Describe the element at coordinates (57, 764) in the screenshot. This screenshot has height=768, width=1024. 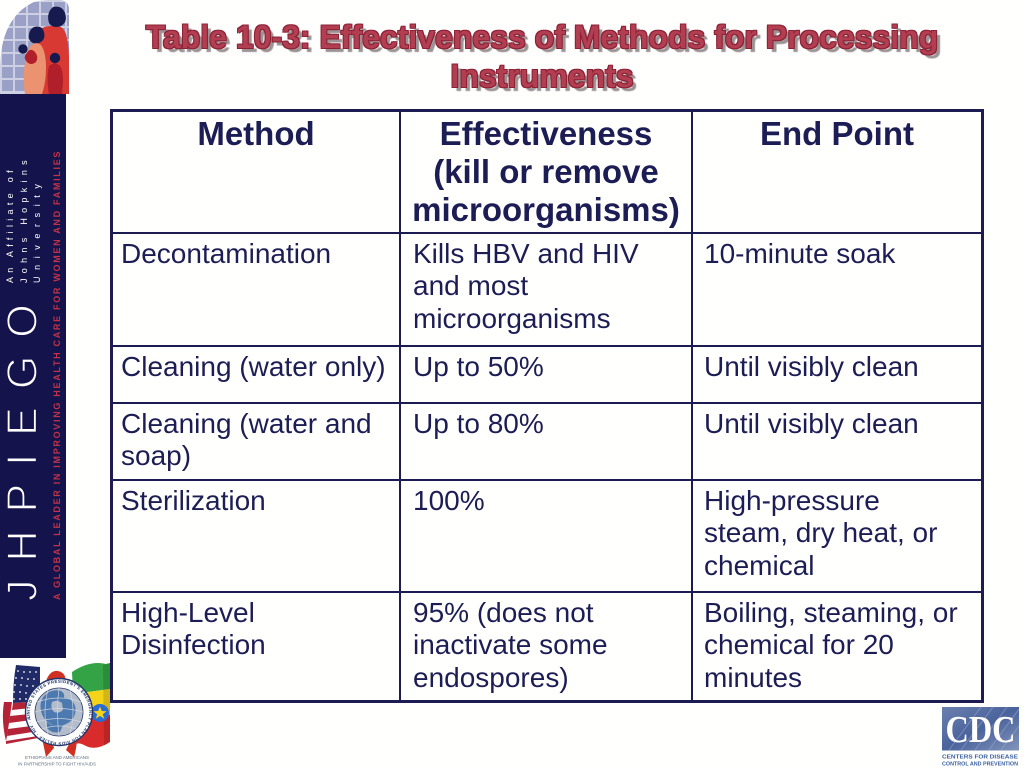
I see `svg-text:IN PARTNERSHIP TO FIGHT HIV/AI: IN PARTNERSHIP TO FIGHT HIV/AIDS` at that location.